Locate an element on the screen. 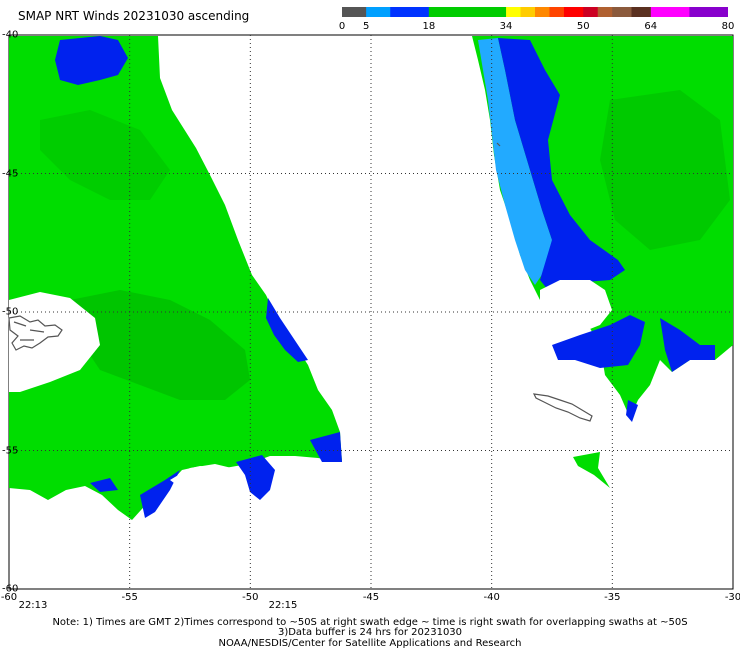  left-swath-gap-south is located at coordinates (209, 482).